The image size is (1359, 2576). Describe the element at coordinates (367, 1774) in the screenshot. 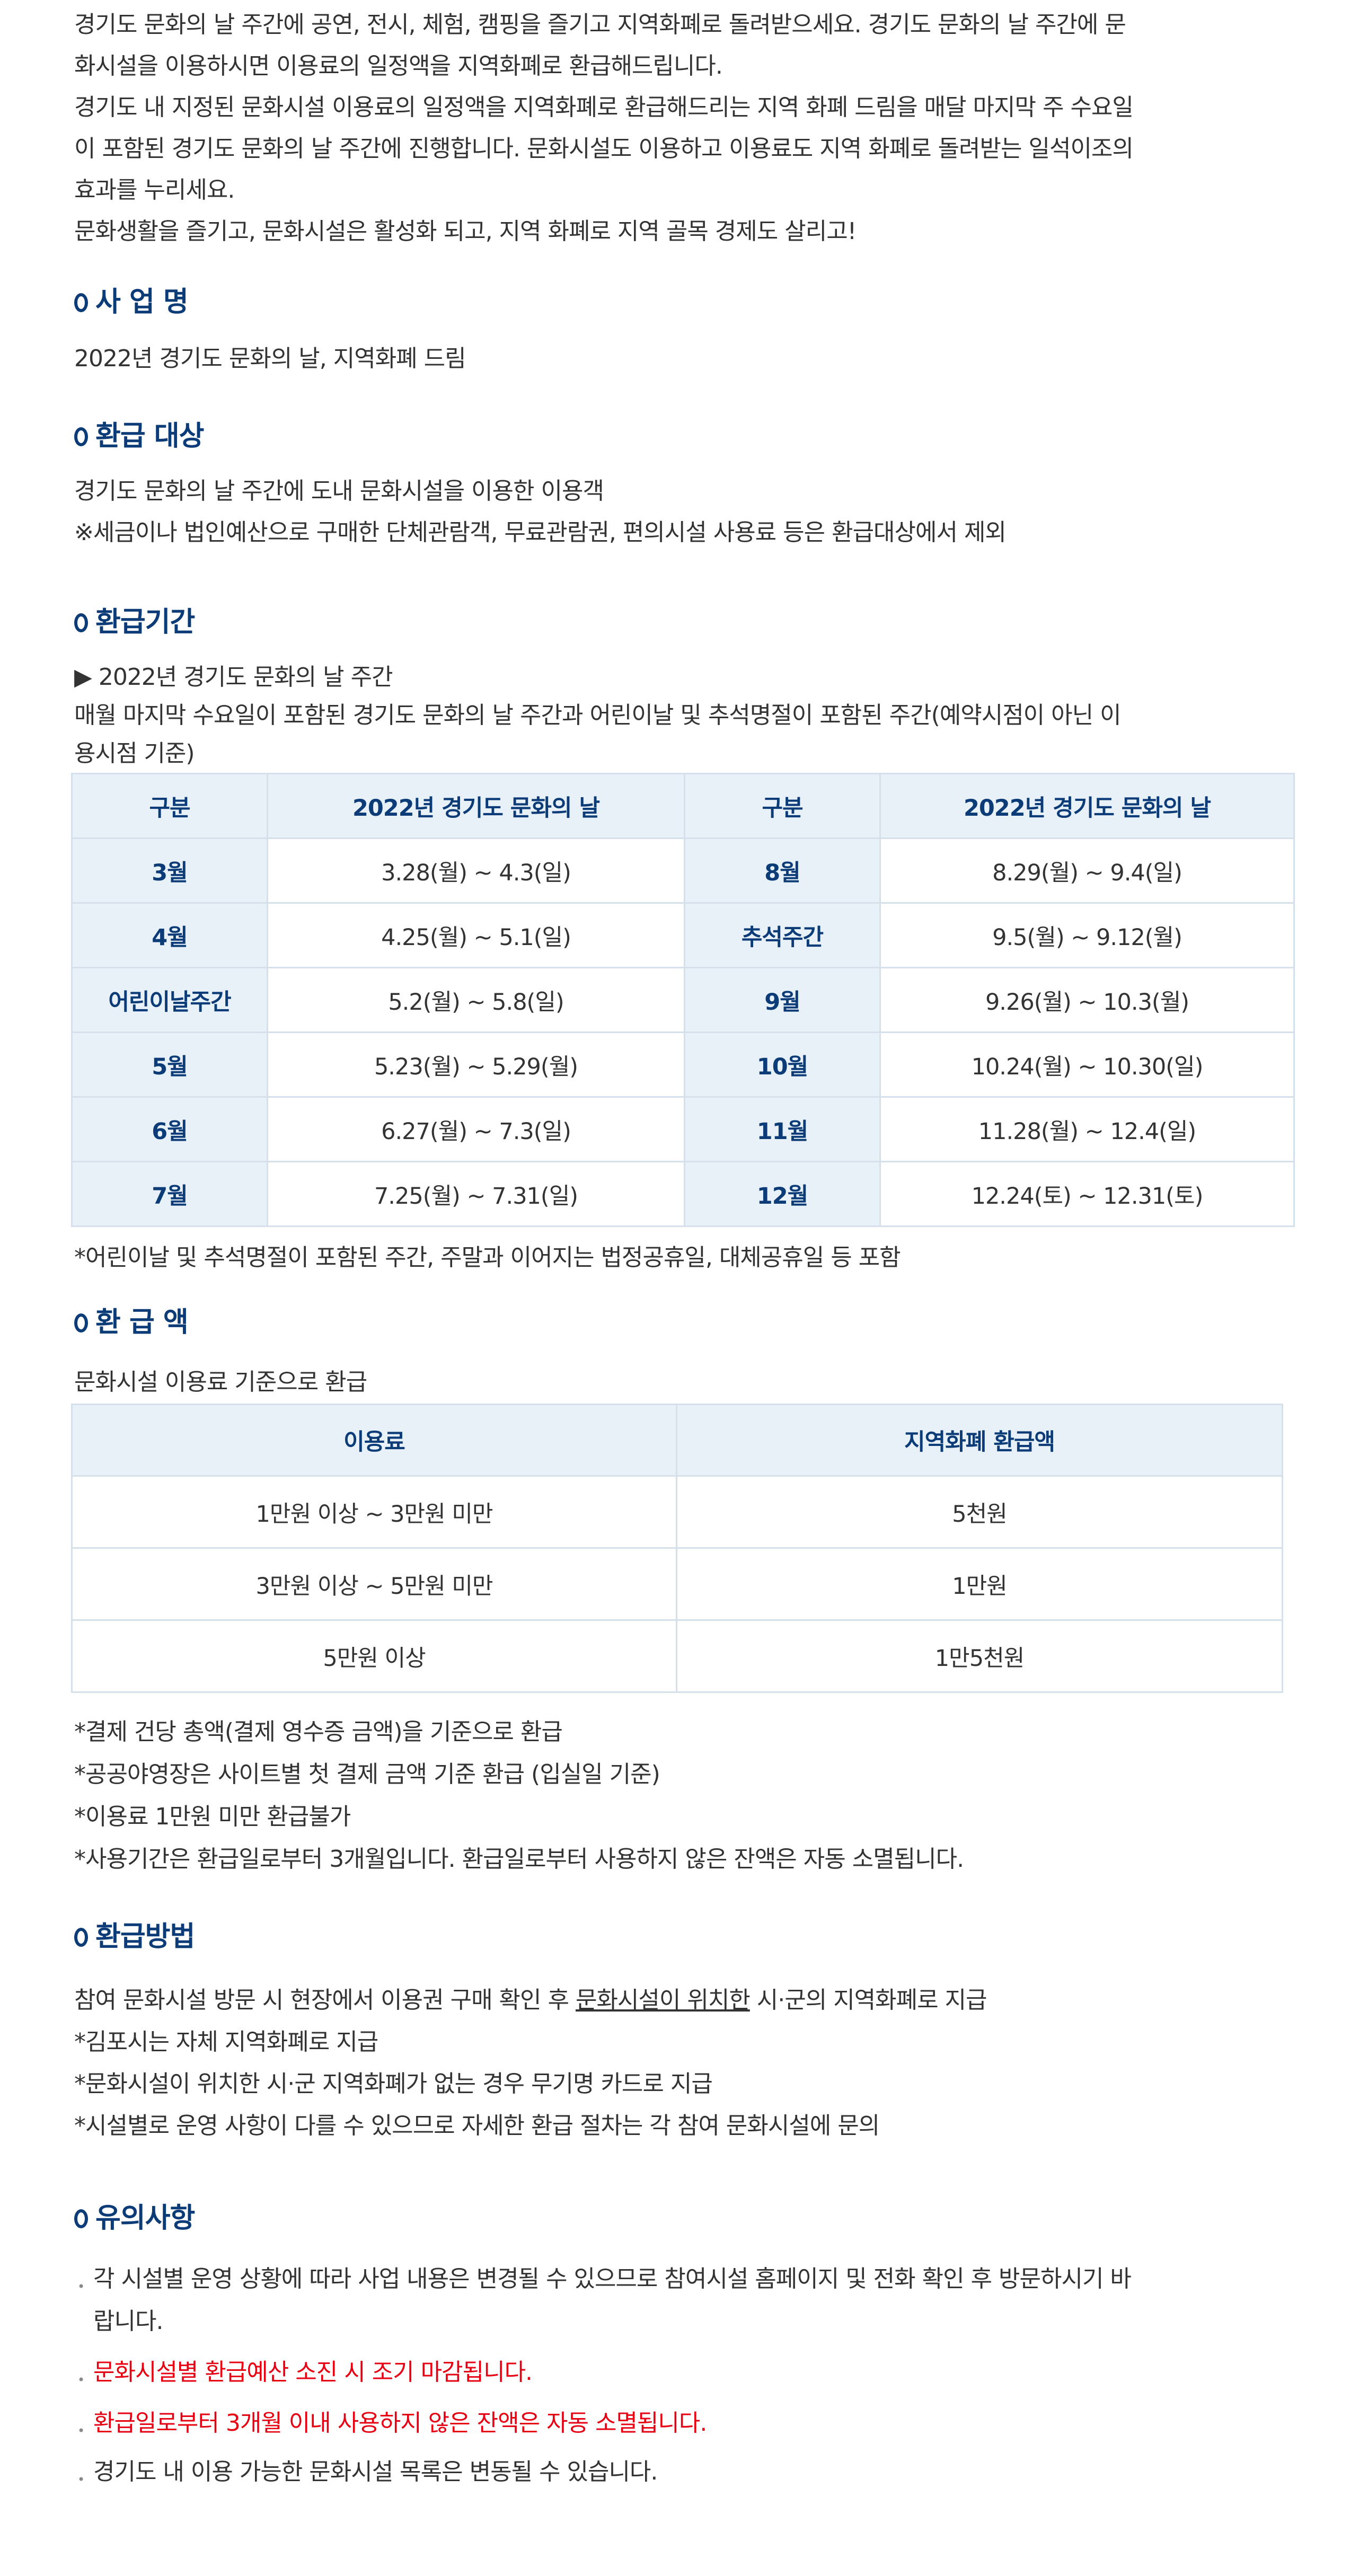

I see `amount-note: *공공야영장은 사이트별 첫 결제 금액 기준 환급 (입실일 기준)` at that location.